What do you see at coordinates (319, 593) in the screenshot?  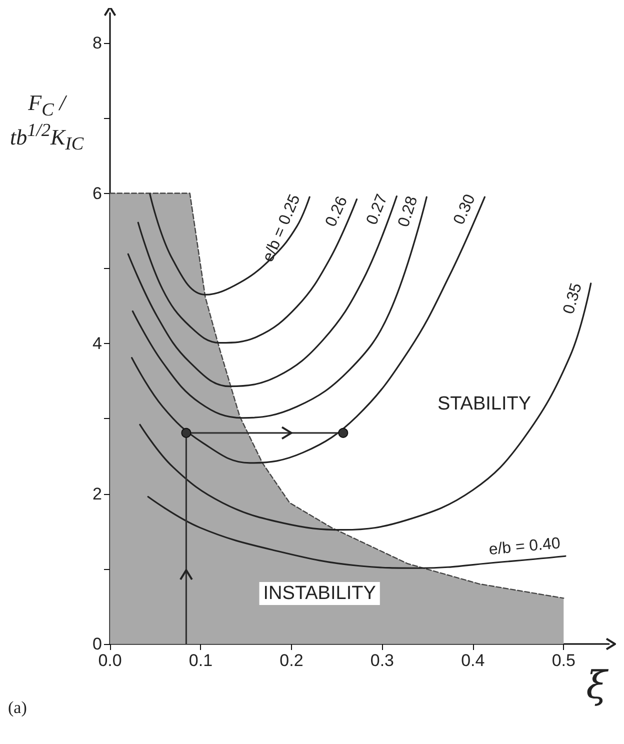 I see `annotation: INSTABILITY` at bounding box center [319, 593].